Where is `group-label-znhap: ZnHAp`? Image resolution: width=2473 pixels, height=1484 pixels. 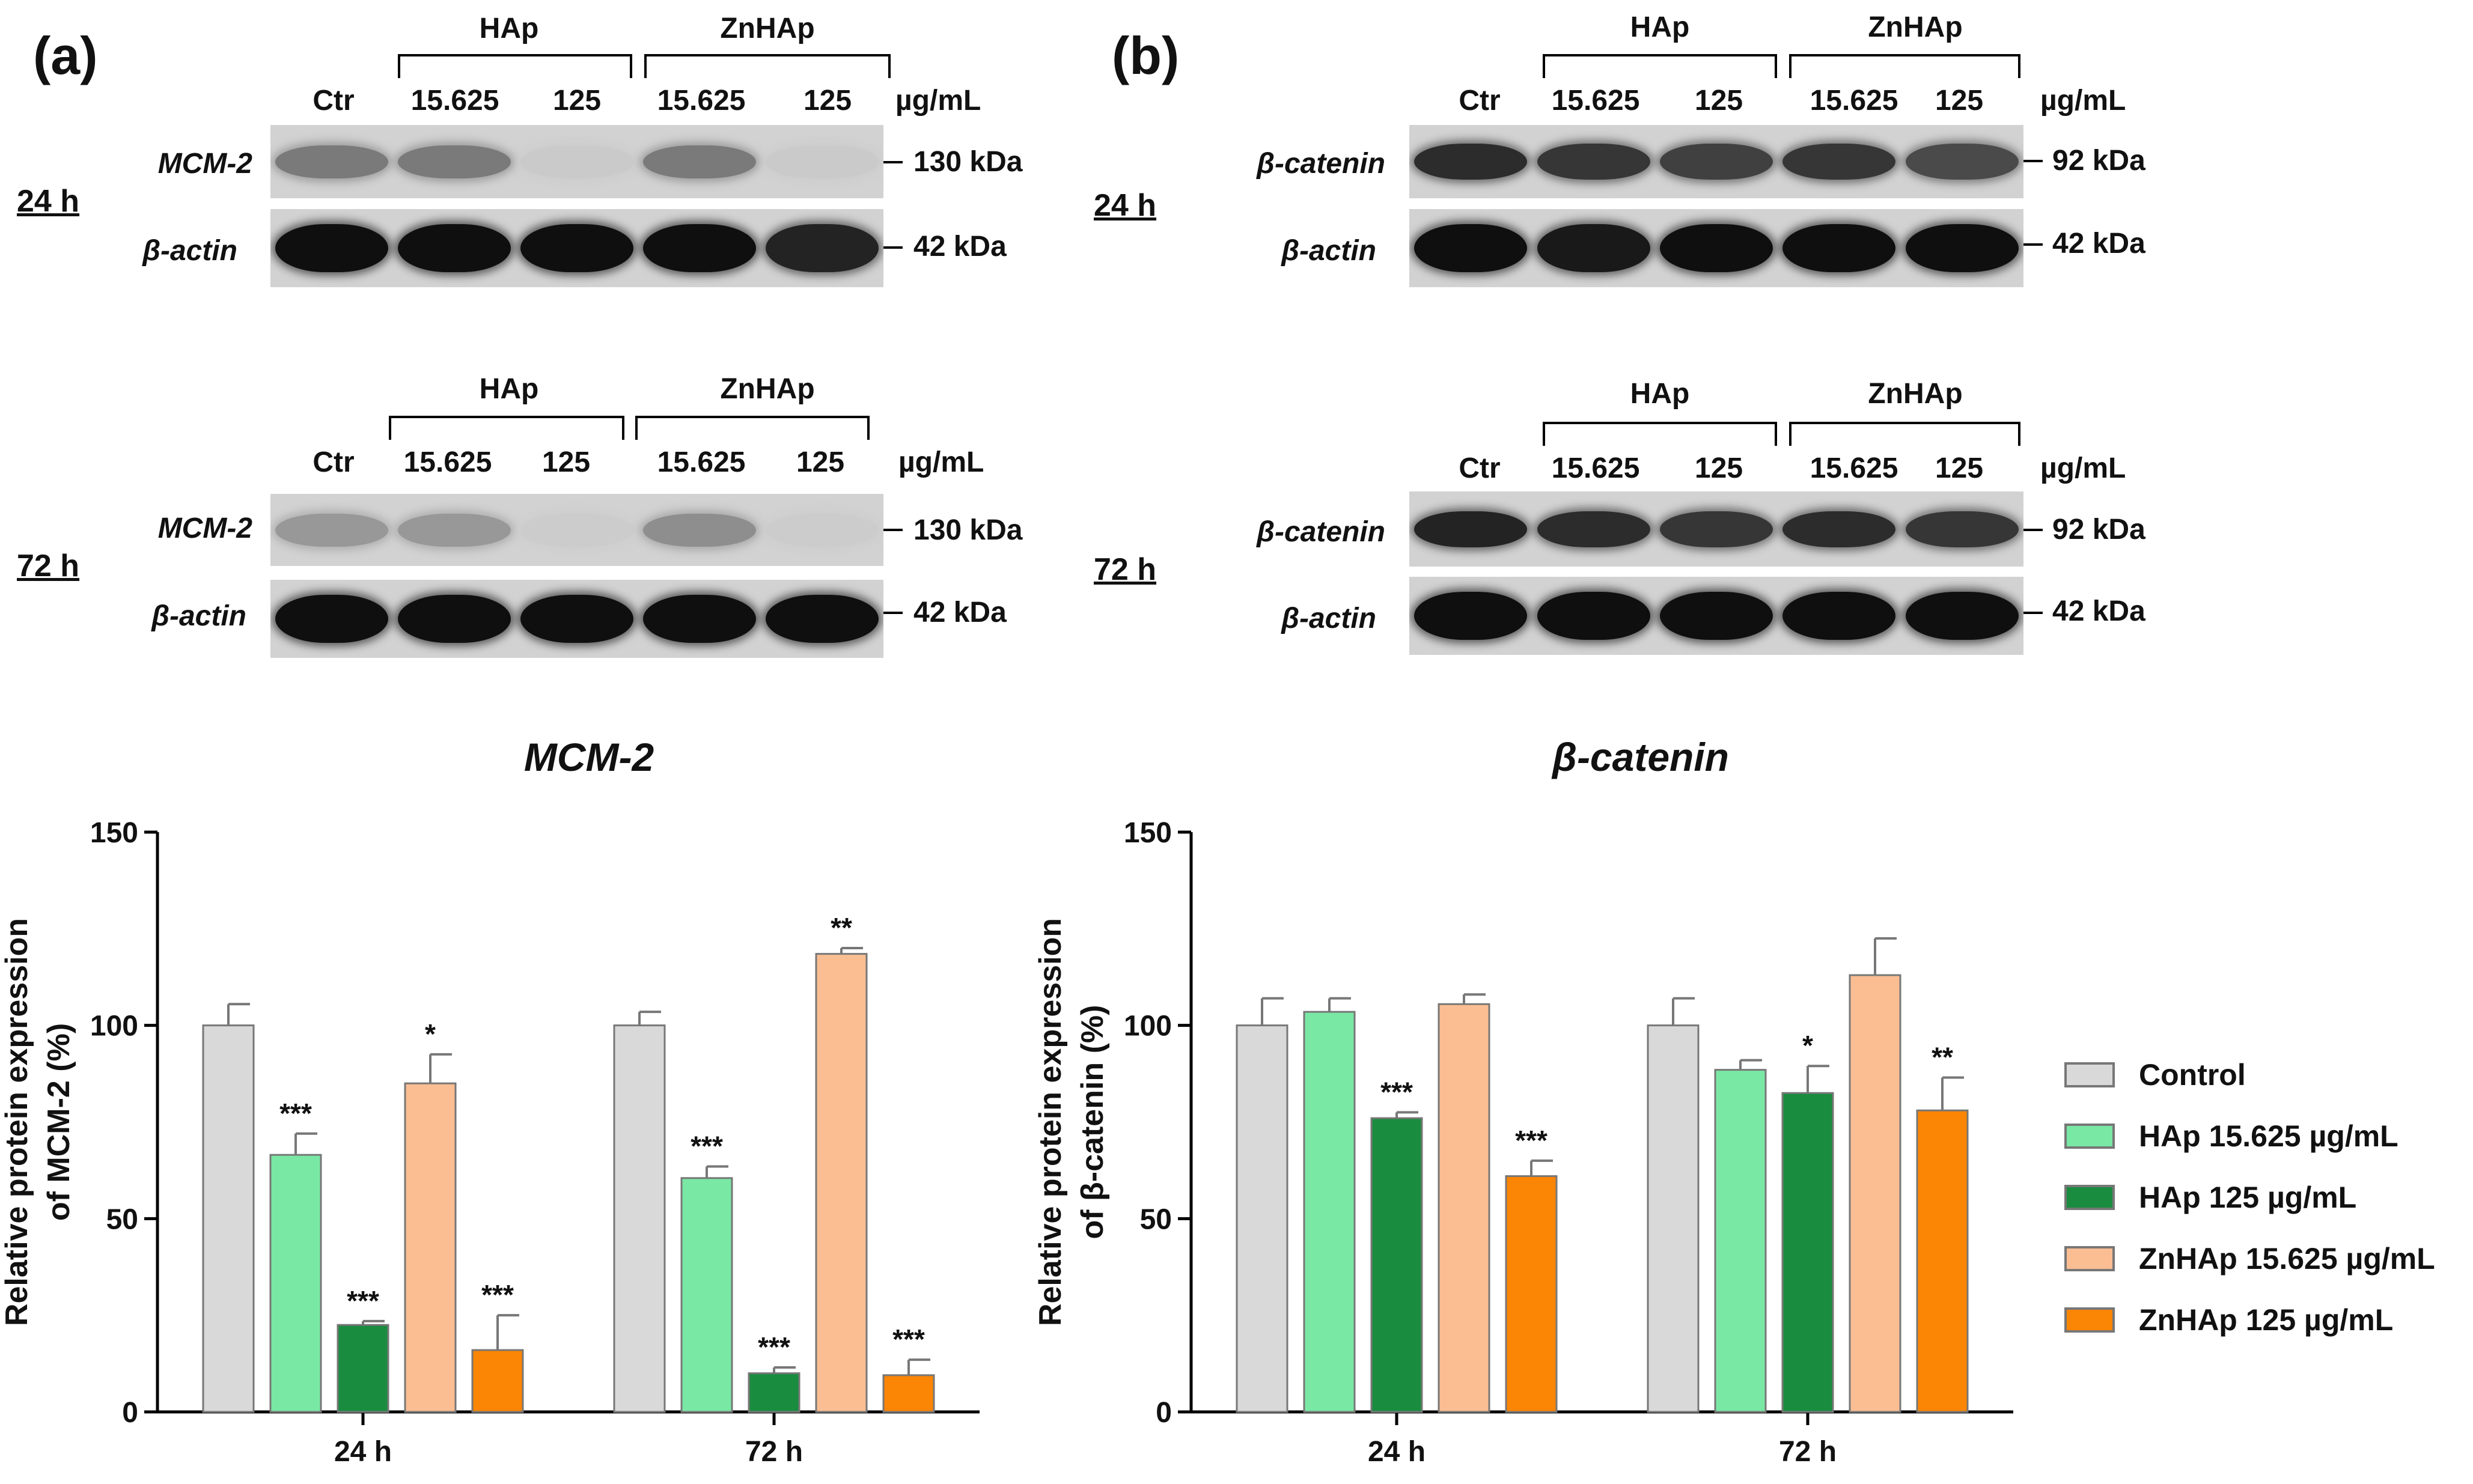
group-label-znhap: ZnHAp is located at coordinates (767, 389).